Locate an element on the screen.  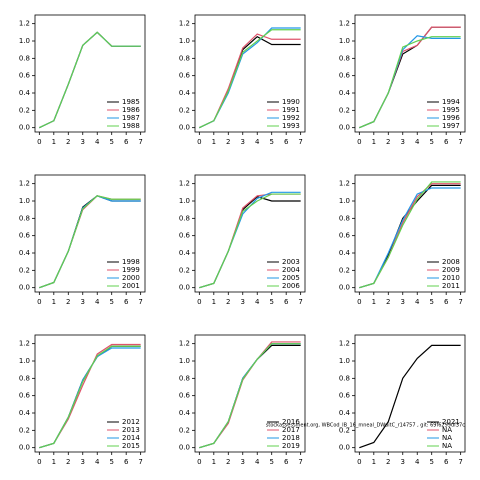
legend-label: 2010 is located at coordinates (451, 278).